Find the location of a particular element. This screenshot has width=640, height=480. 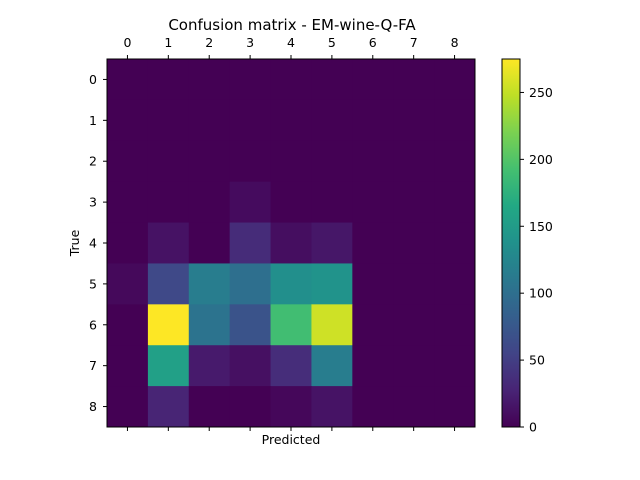

colorbar-tick-label-5: 250 is located at coordinates (541, 92).